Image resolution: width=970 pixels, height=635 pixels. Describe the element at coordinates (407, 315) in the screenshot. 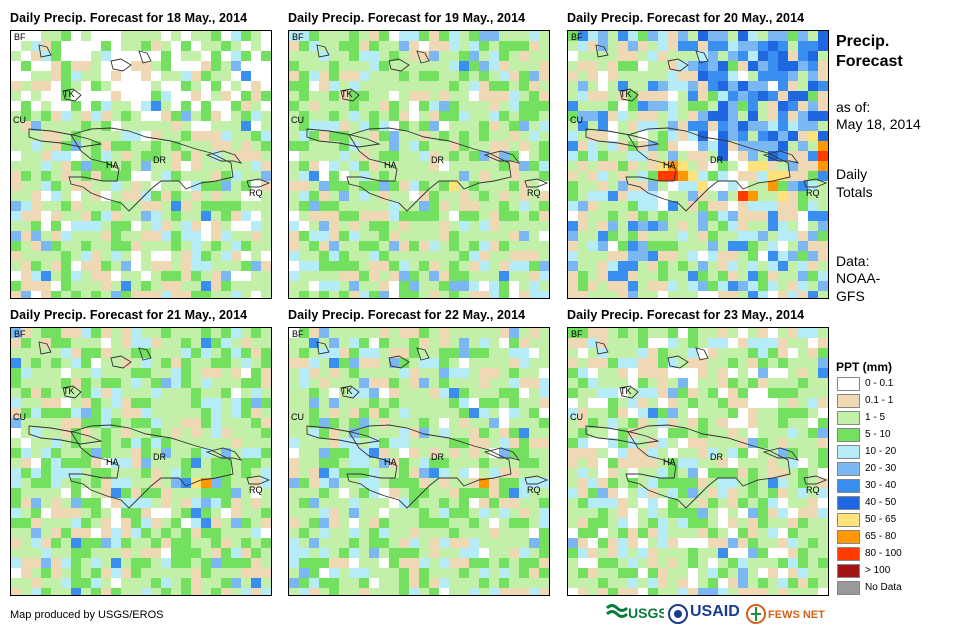

I see `panel-title-5: Daily Precip. Forecast for 22 May., 2014` at that location.